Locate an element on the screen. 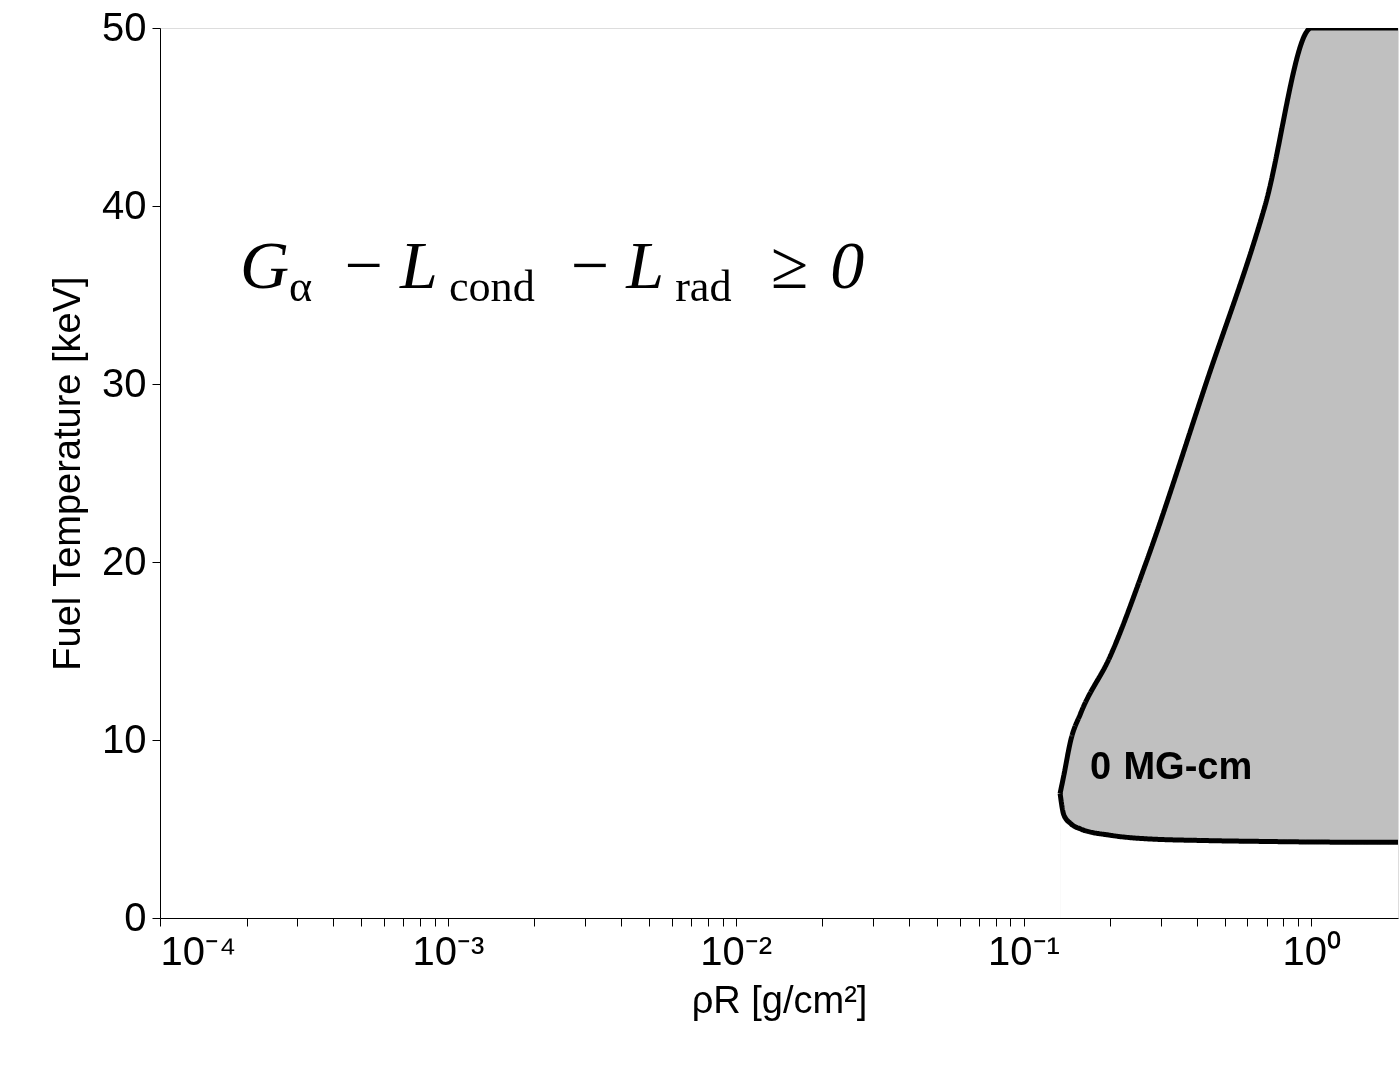  x-tick-label: 10⁻² is located at coordinates (736, 950).